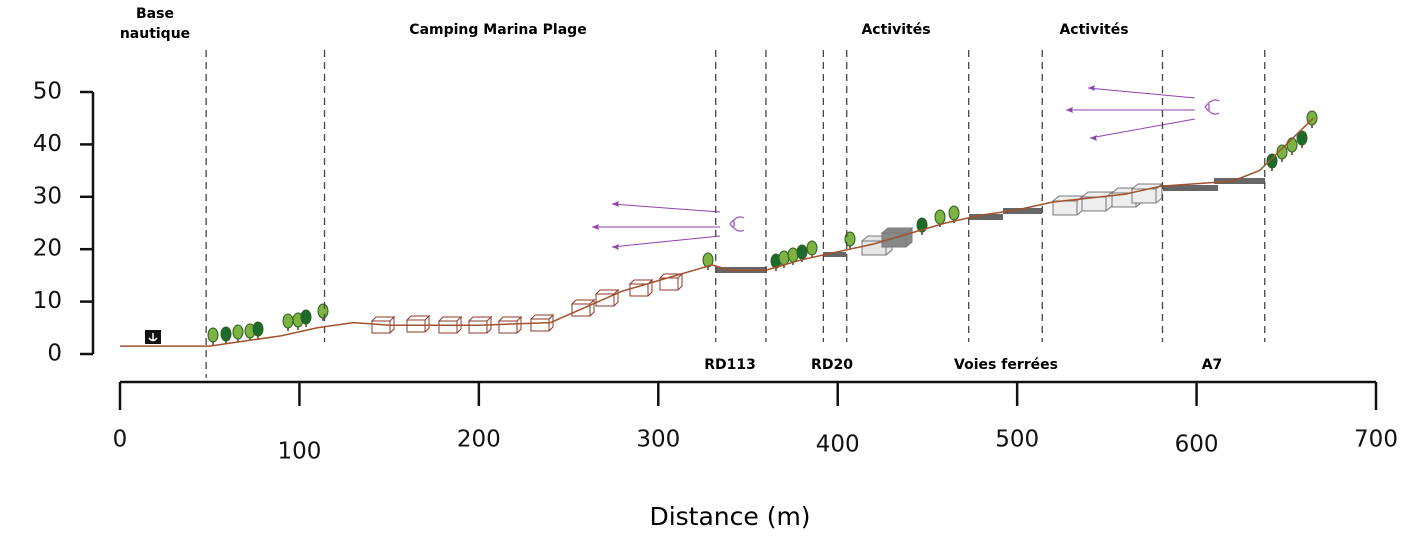 The height and width of the screenshot is (543, 1421). What do you see at coordinates (155, 24) in the screenshot?
I see `region-label: Base nautique` at bounding box center [155, 24].